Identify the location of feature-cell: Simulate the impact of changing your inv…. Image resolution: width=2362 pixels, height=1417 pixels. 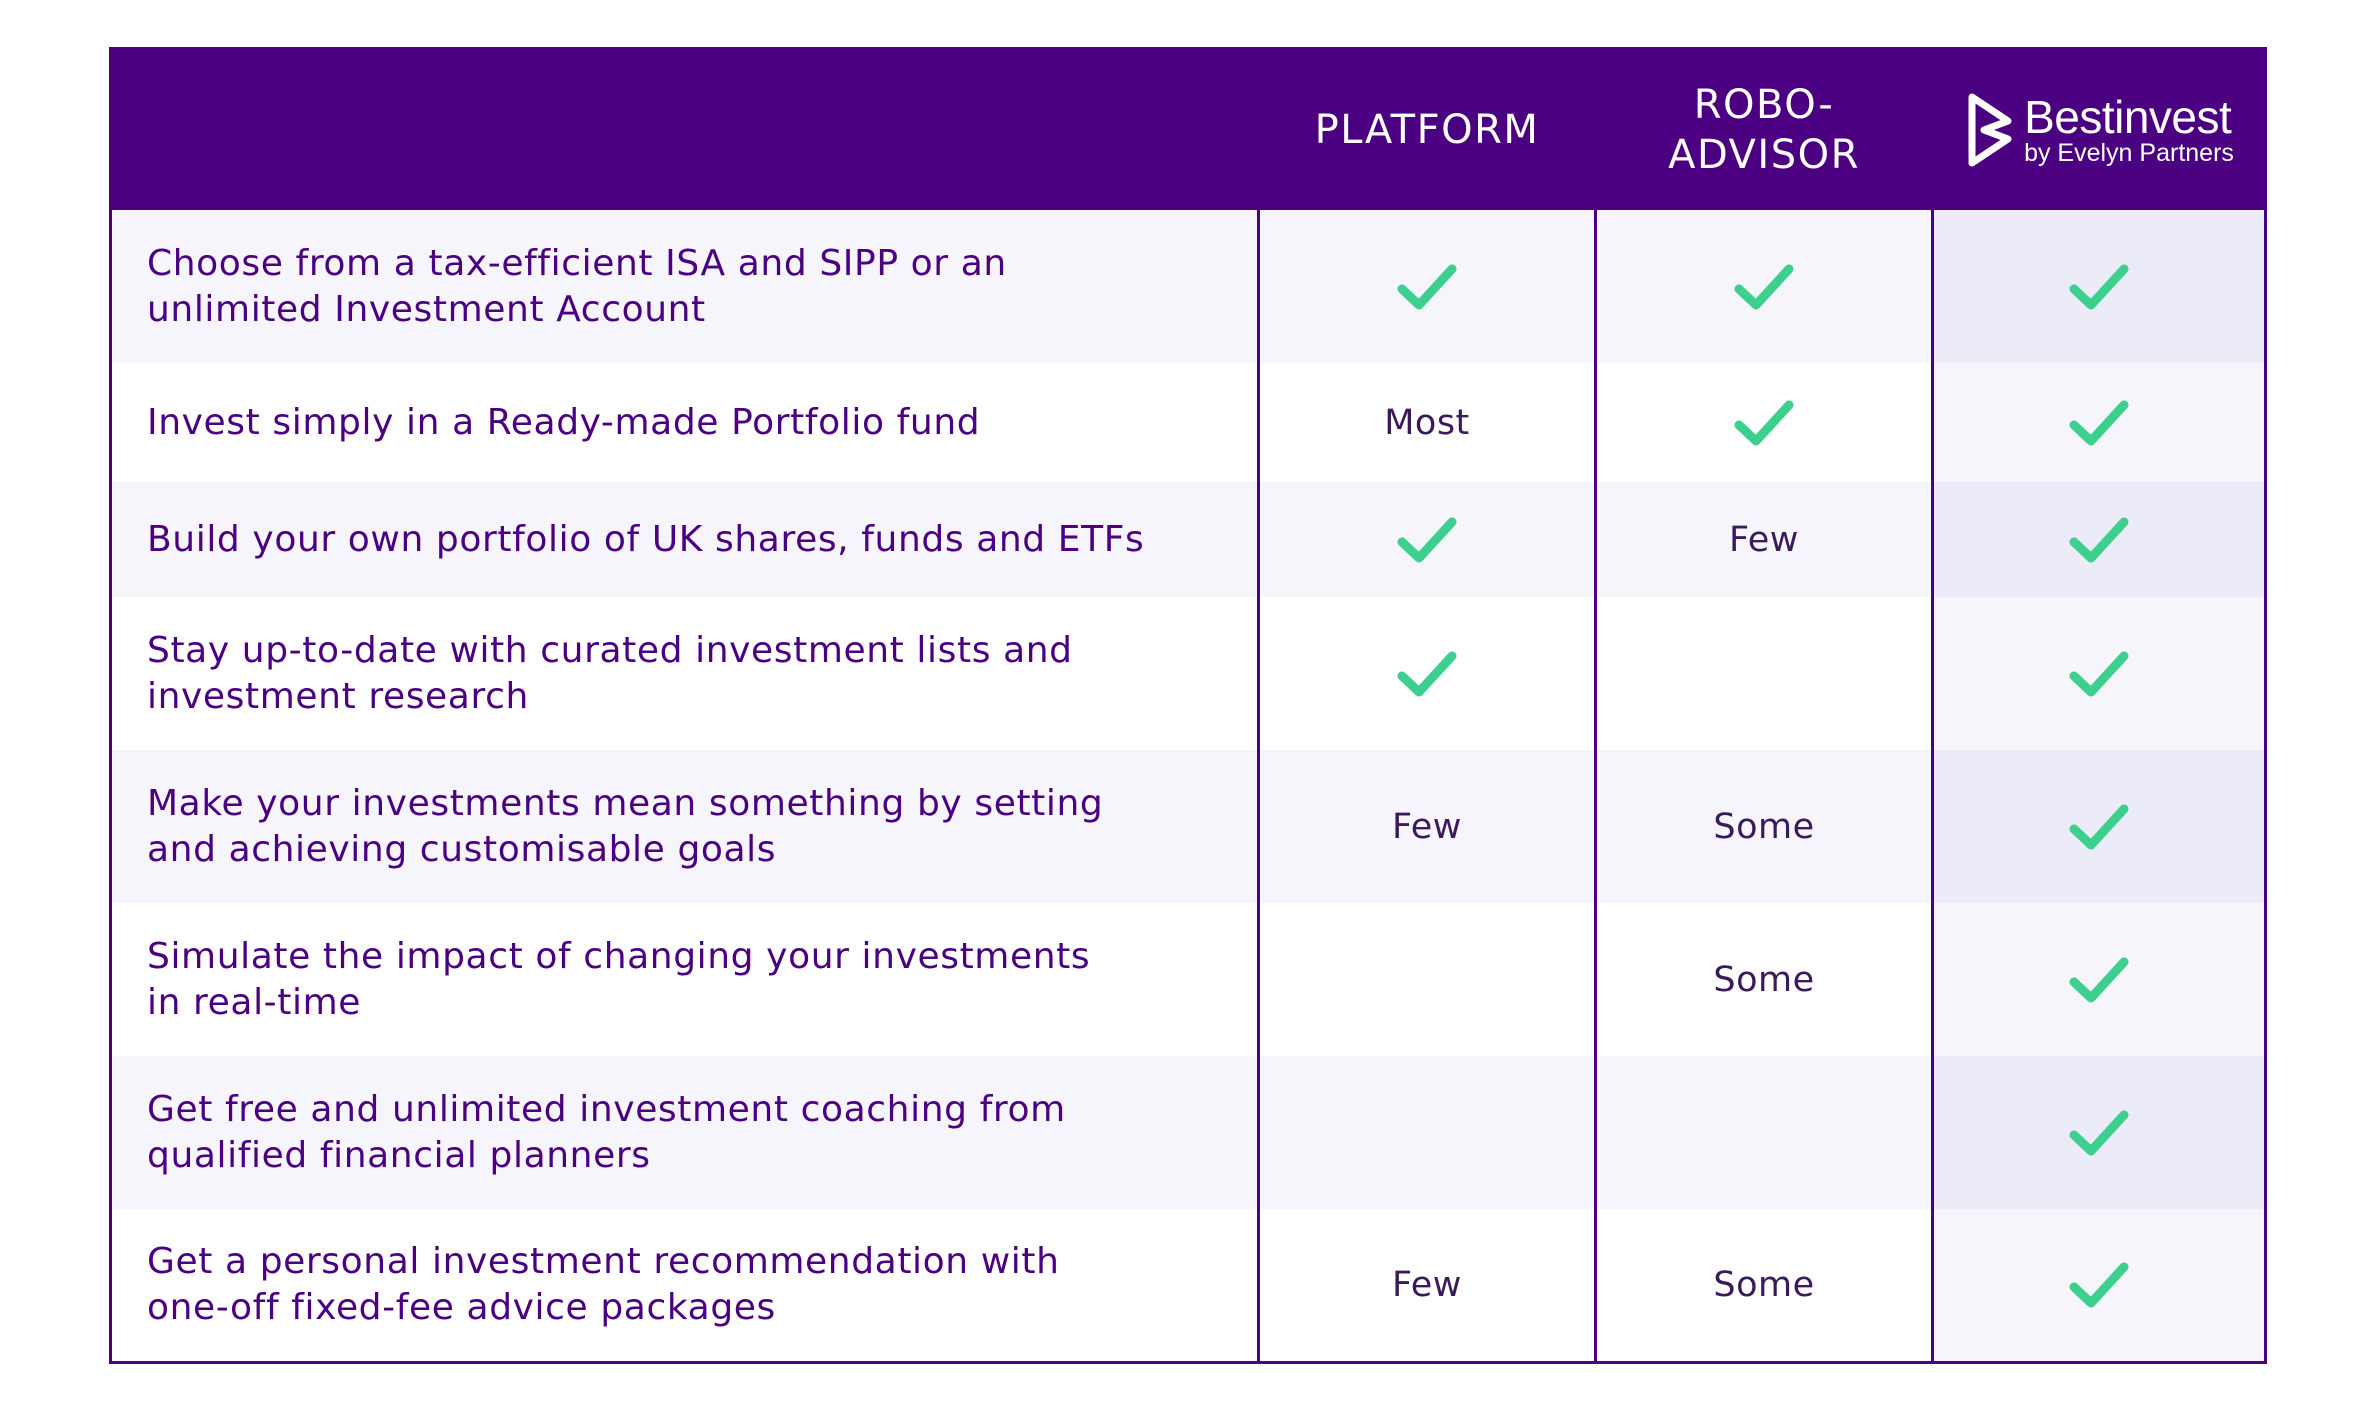
(687, 979).